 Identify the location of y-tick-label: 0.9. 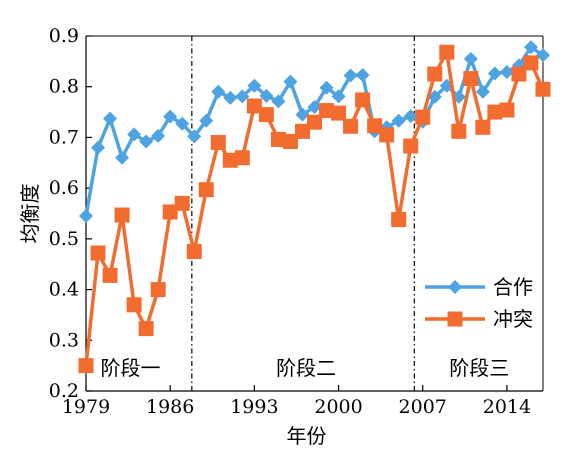
(64, 36).